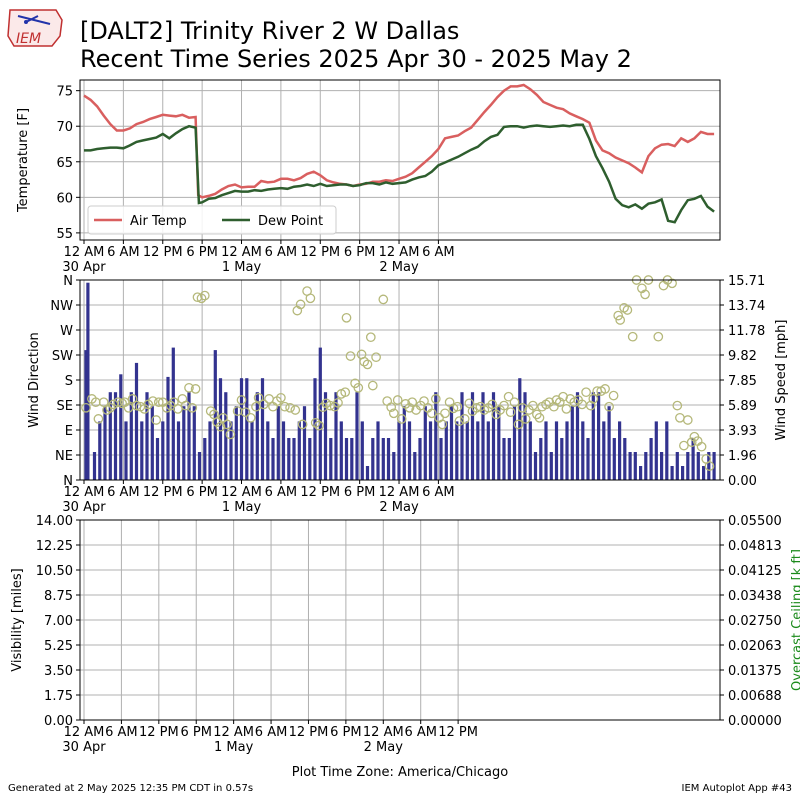 Image resolution: width=800 pixels, height=800 pixels. What do you see at coordinates (755, 696) in the screenshot?
I see `y2-tick-label-ceiling: 0.00688` at bounding box center [755, 696].